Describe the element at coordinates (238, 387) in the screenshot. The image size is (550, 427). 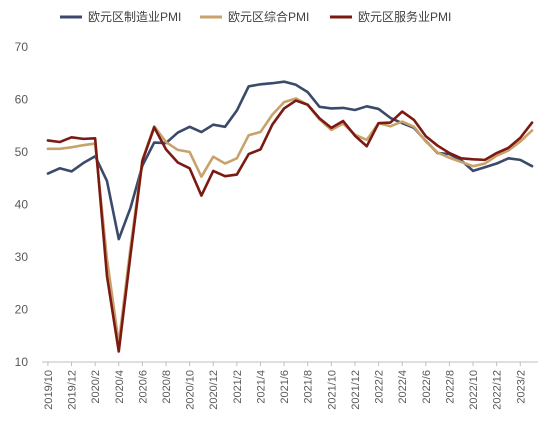
I see `x-tick-label-2021-2: 2021/2` at that location.